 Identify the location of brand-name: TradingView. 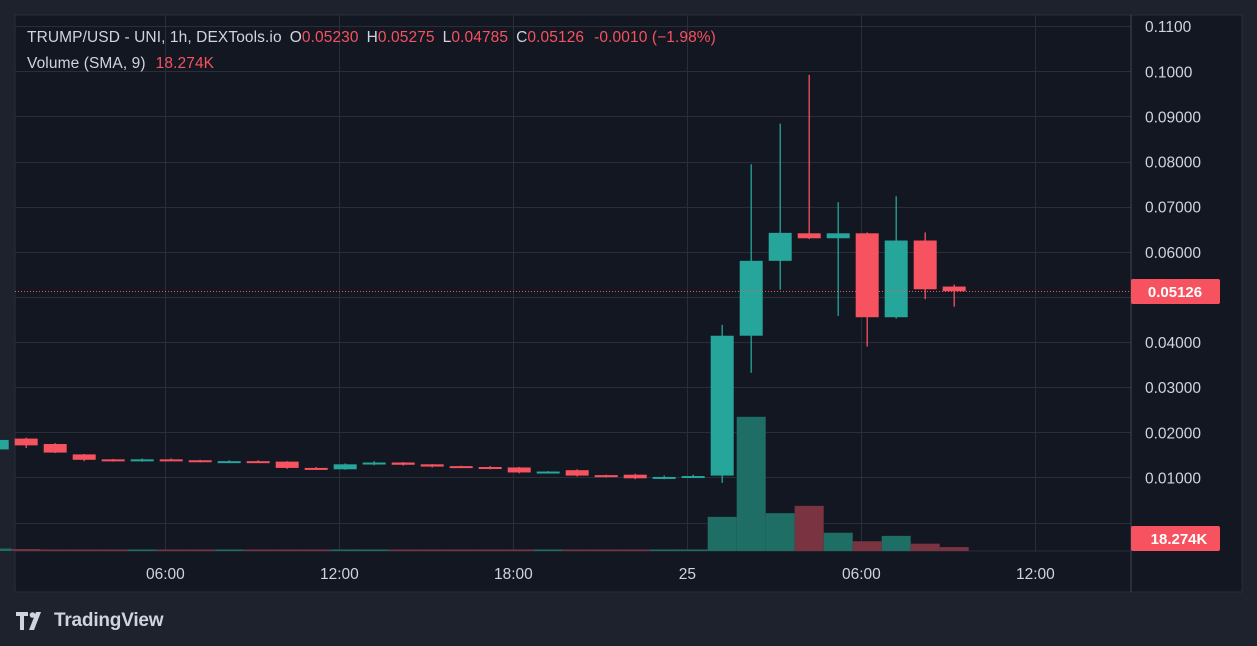
(109, 620).